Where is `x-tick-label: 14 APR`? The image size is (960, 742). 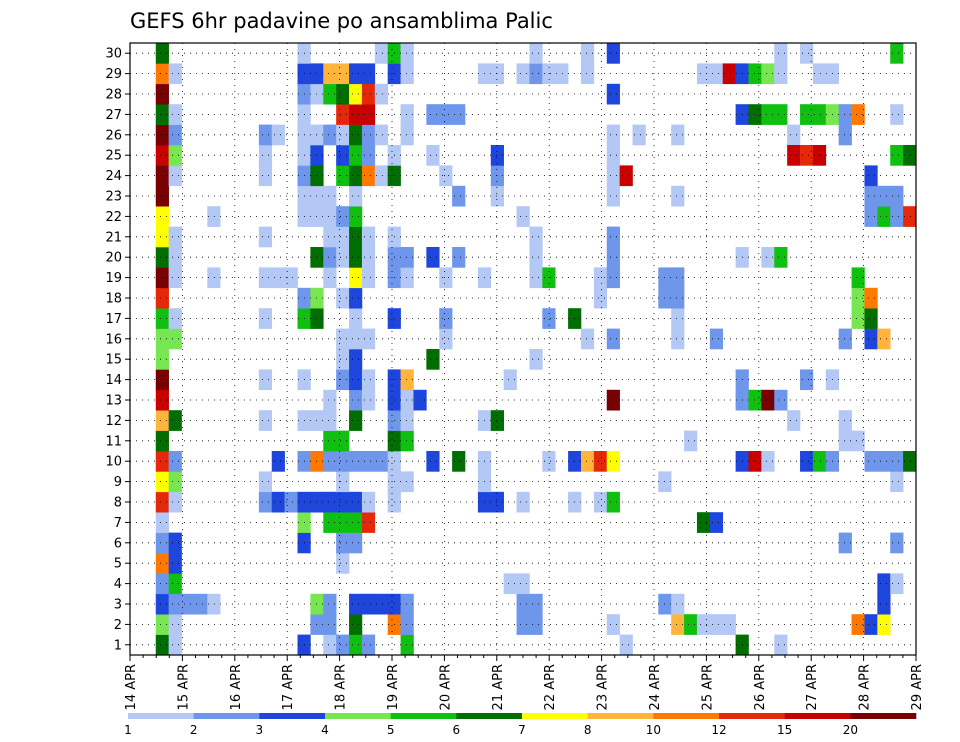 x-tick-label: 14 APR is located at coordinates (131, 687).